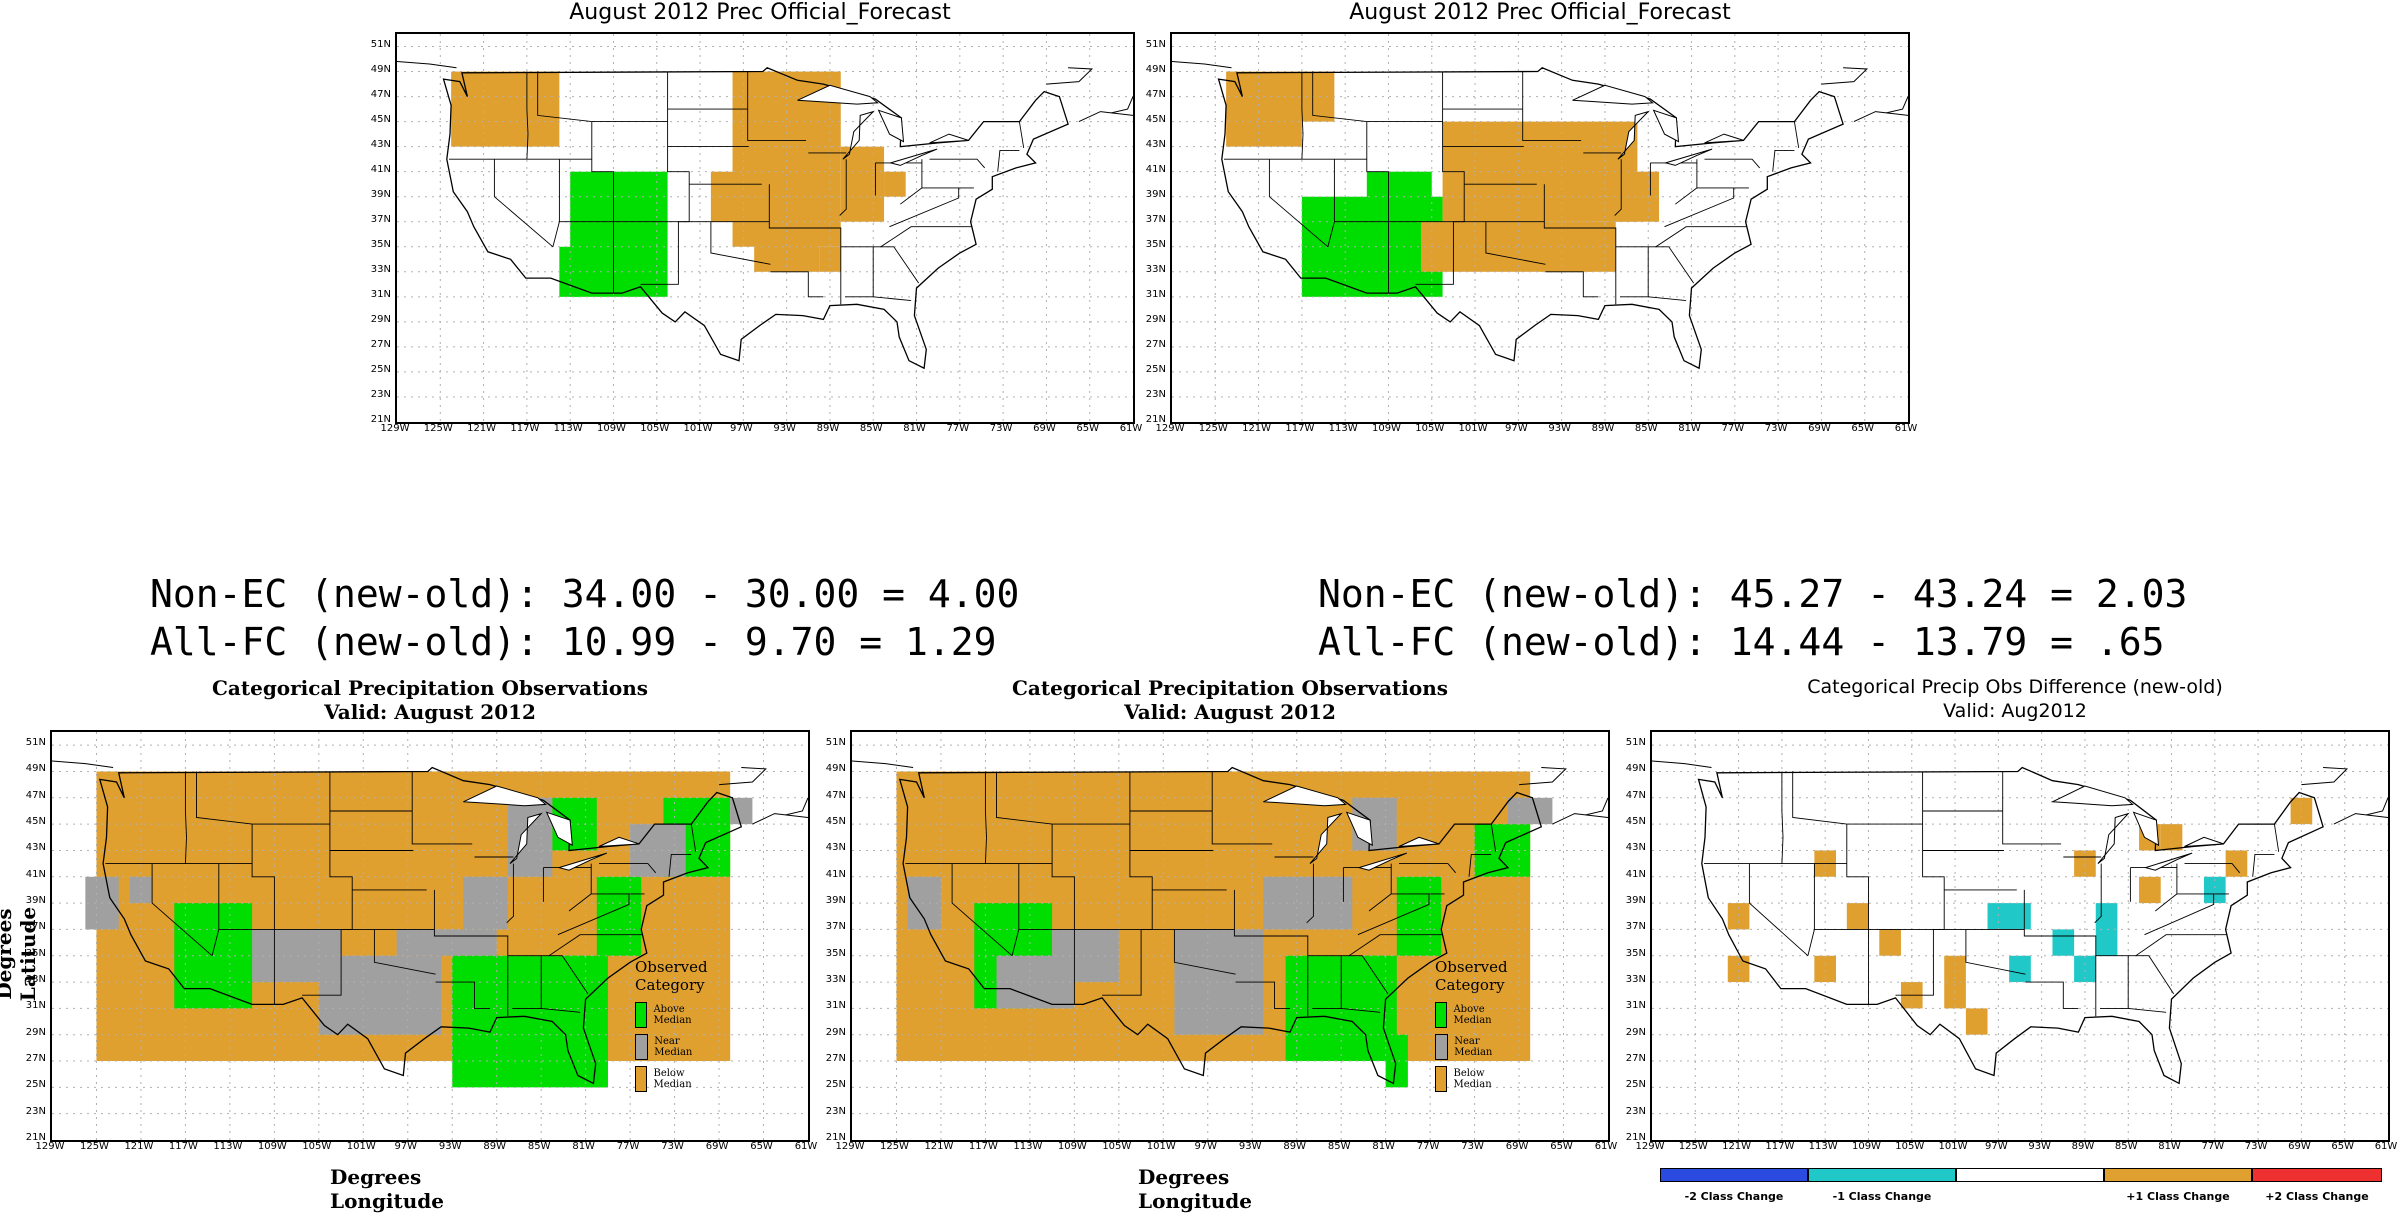  What do you see at coordinates (1230, 712) in the screenshot?
I see `map-subtitle: Valid: August 2012` at bounding box center [1230, 712].